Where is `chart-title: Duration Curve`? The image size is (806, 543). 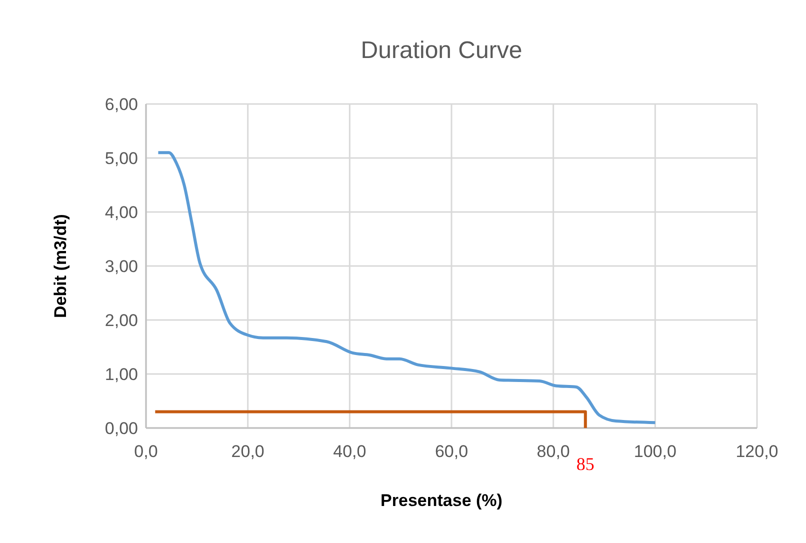 chart-title: Duration Curve is located at coordinates (441, 50).